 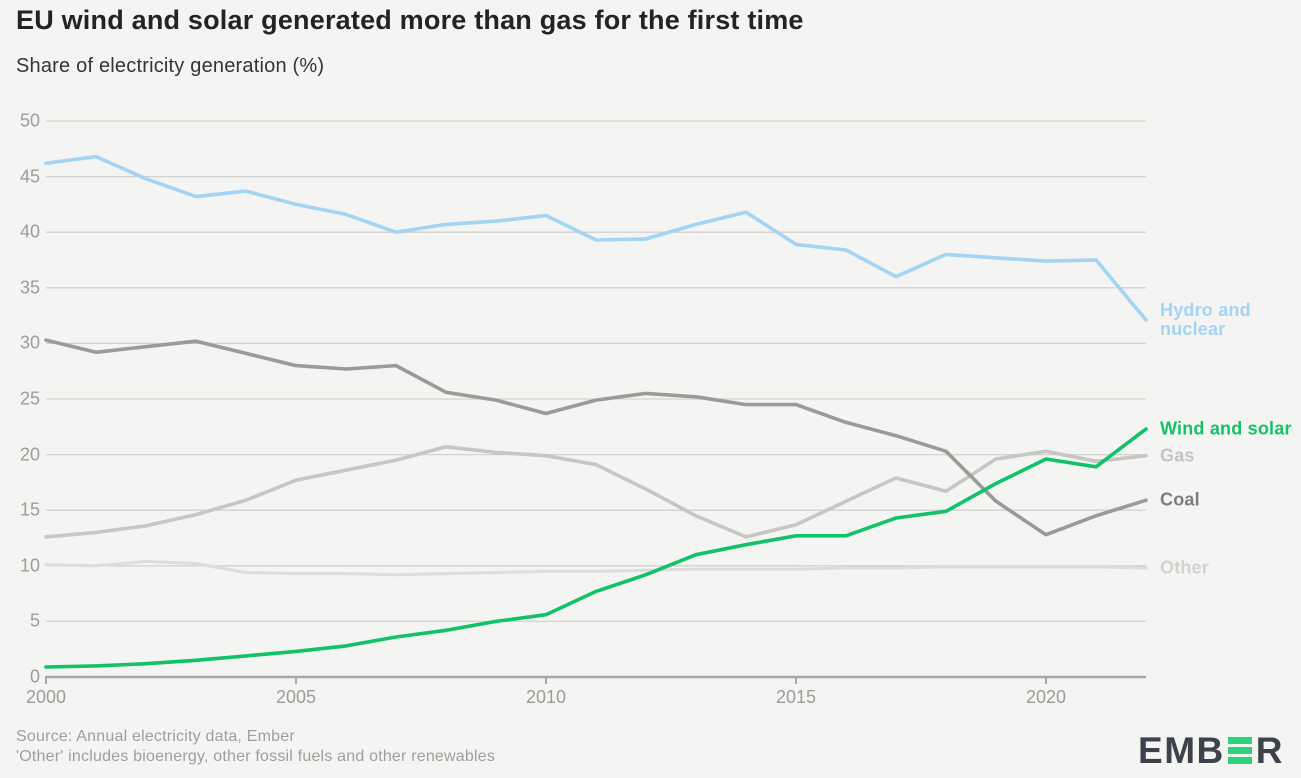 I want to click on y-tick-label-20: 20, so click(x=29, y=454).